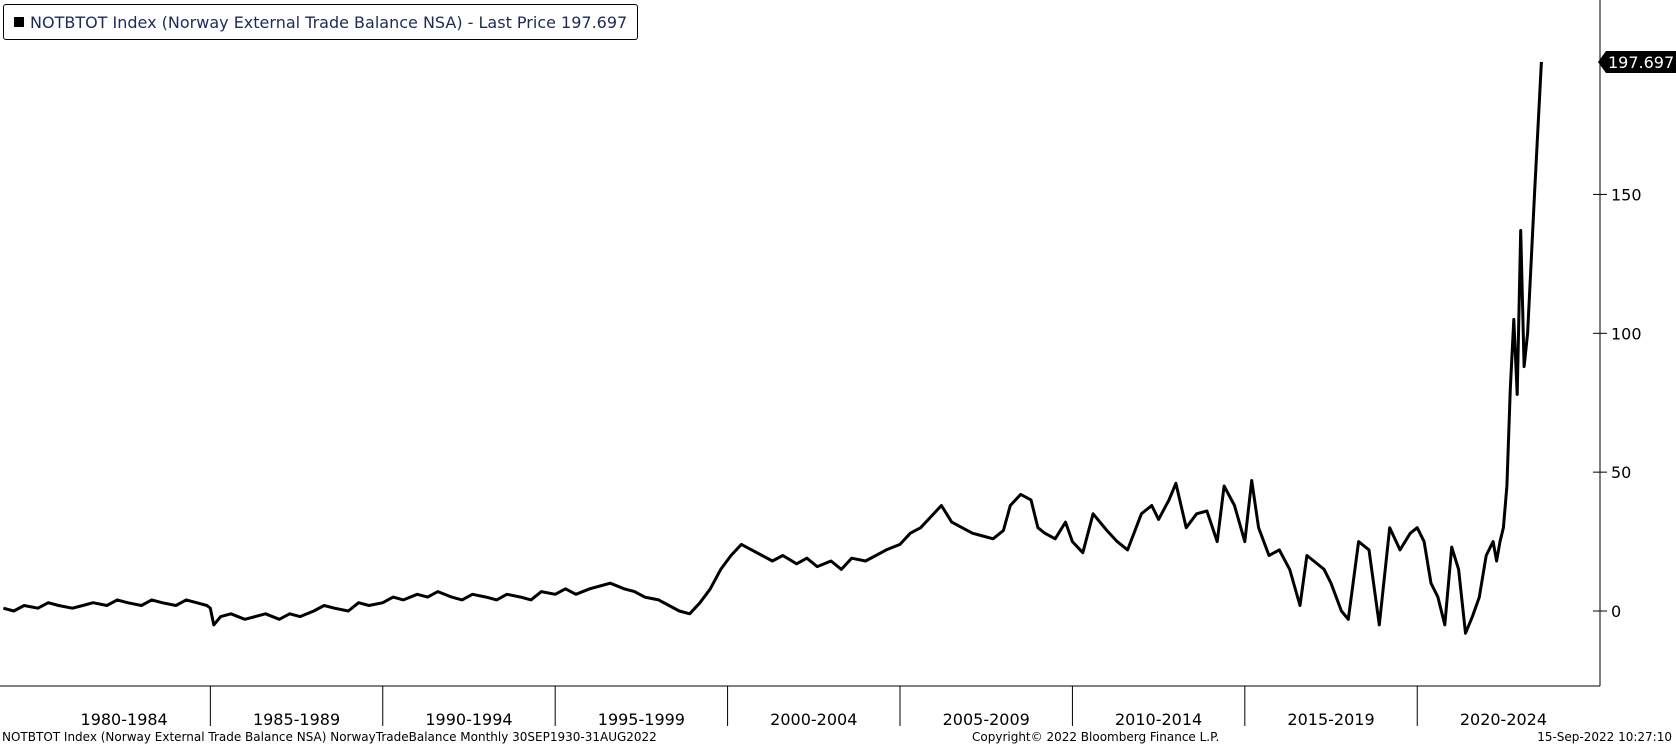 The image size is (1676, 747). I want to click on last-price-label: 197.697, so click(1641, 62).